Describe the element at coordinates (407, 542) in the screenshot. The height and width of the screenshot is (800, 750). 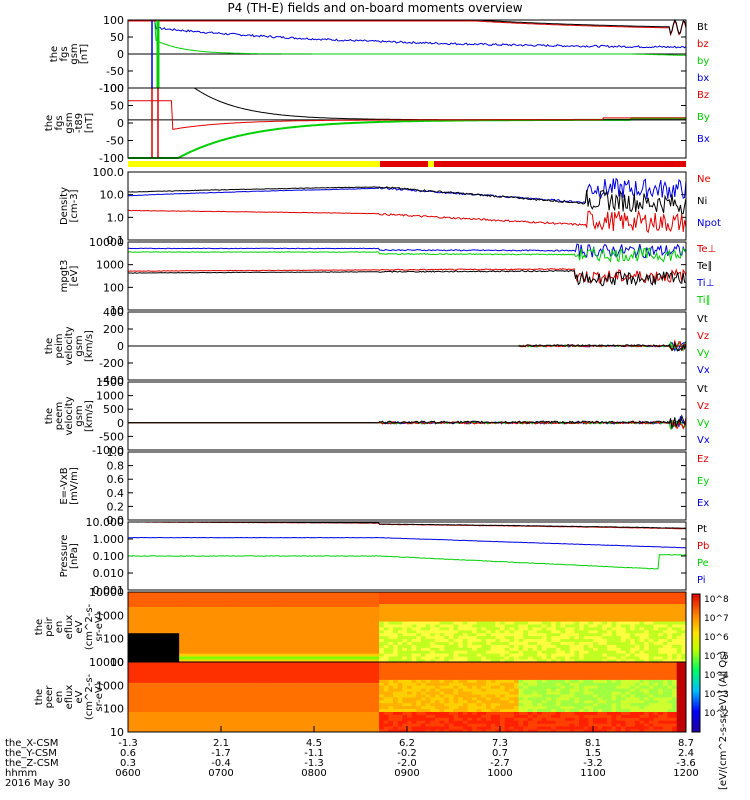
I see `series-Pi` at that location.